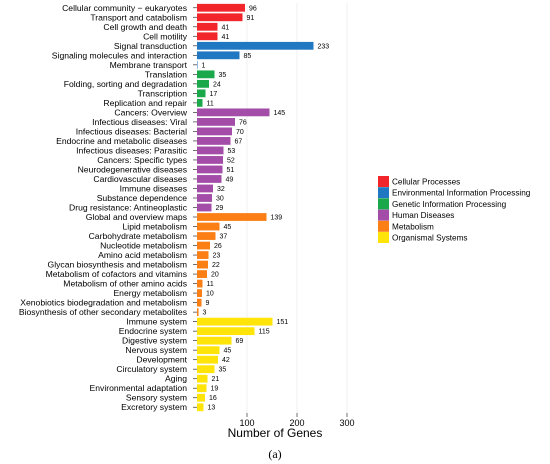 This screenshot has height=464, width=550. Describe the element at coordinates (156, 350) in the screenshot. I see `category-label-36: Nervous system` at that location.